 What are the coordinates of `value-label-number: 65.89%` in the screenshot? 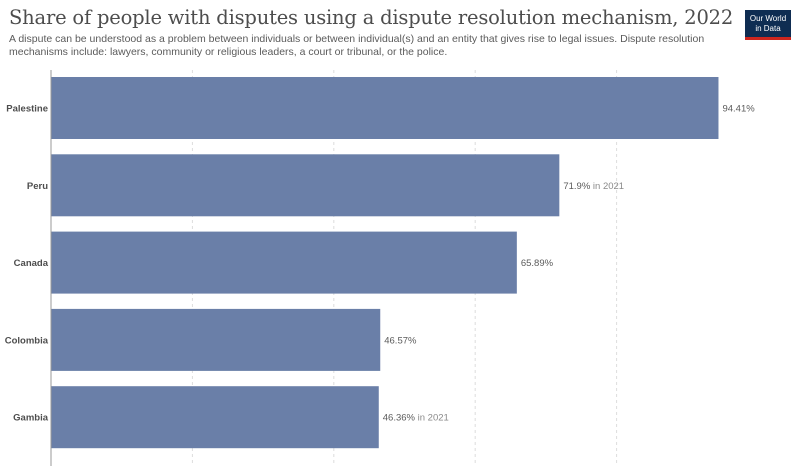 It's located at (537, 263).